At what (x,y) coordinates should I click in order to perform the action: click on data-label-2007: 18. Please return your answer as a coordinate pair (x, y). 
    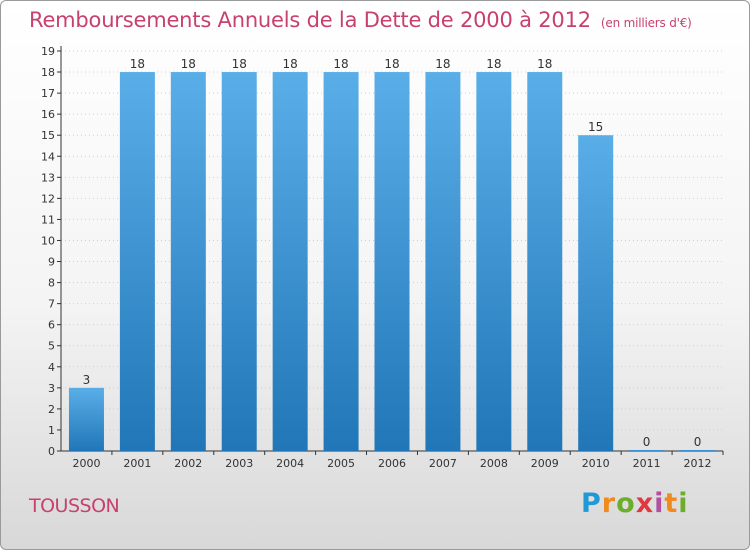
    Looking at the image, I should click on (442, 64).